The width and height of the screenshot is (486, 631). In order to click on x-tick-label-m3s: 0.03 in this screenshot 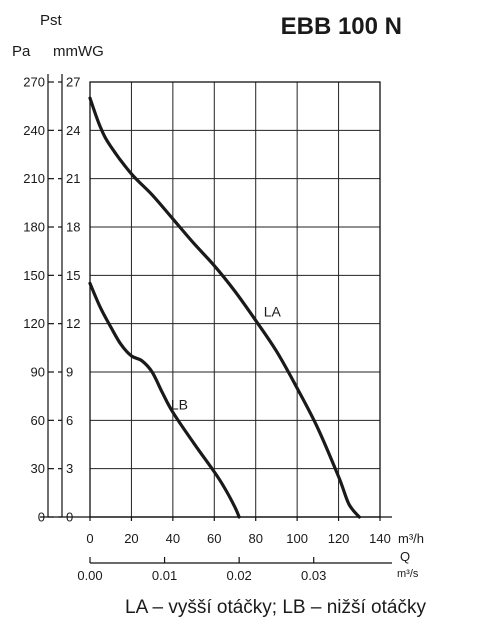, I will do `click(313, 575)`.